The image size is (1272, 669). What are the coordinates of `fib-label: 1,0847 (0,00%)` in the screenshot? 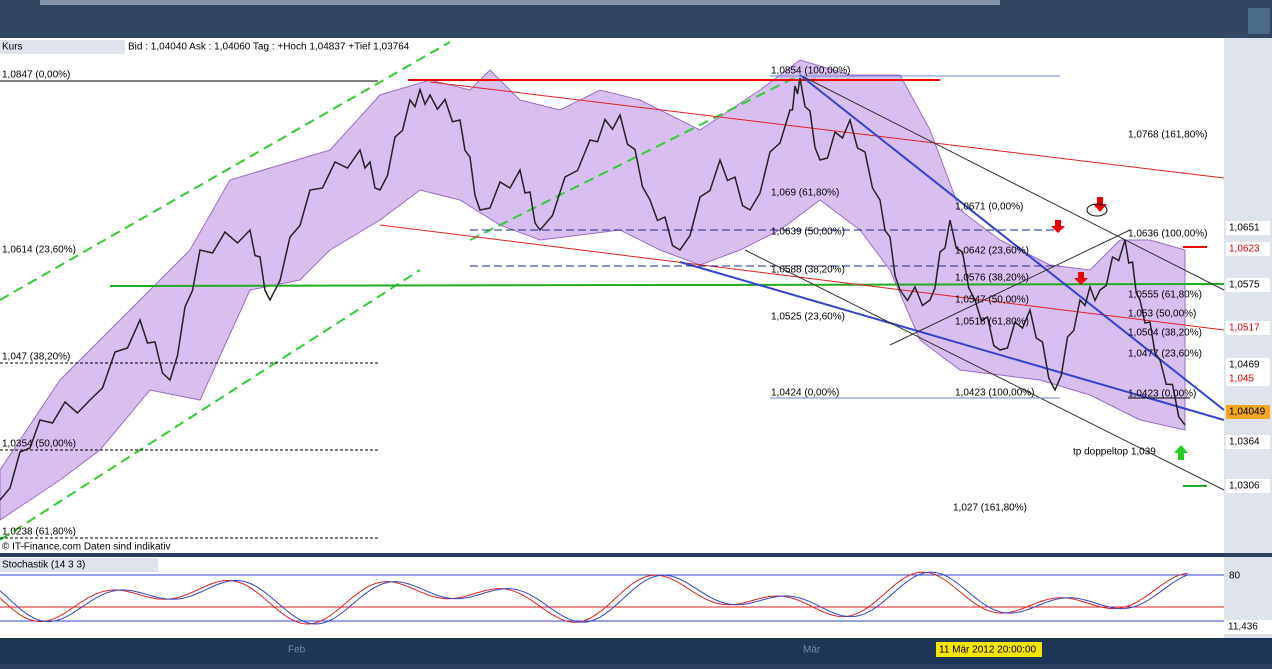 It's located at (36, 75).